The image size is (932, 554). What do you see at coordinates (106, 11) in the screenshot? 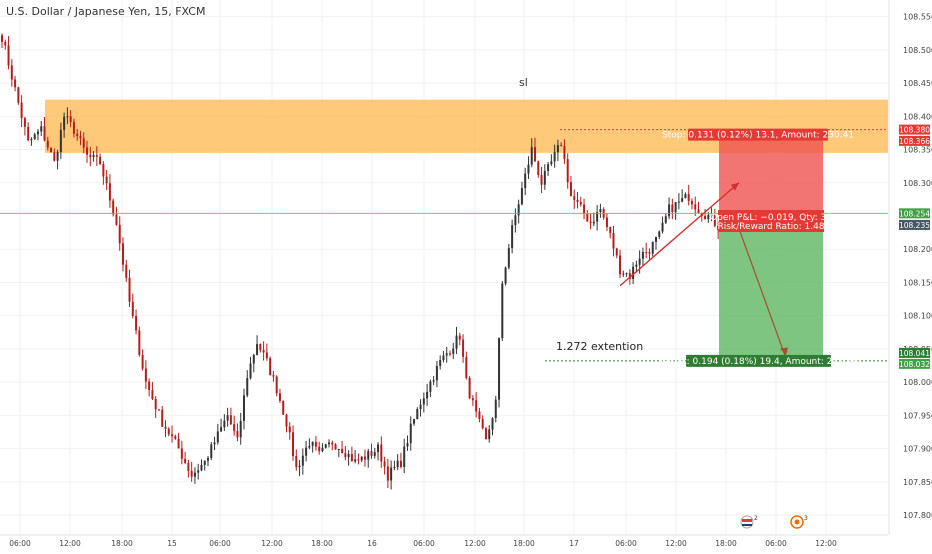
I see `symbol-title: U.S. Dollar / Japanese Yen, 15, FXCM` at bounding box center [106, 11].